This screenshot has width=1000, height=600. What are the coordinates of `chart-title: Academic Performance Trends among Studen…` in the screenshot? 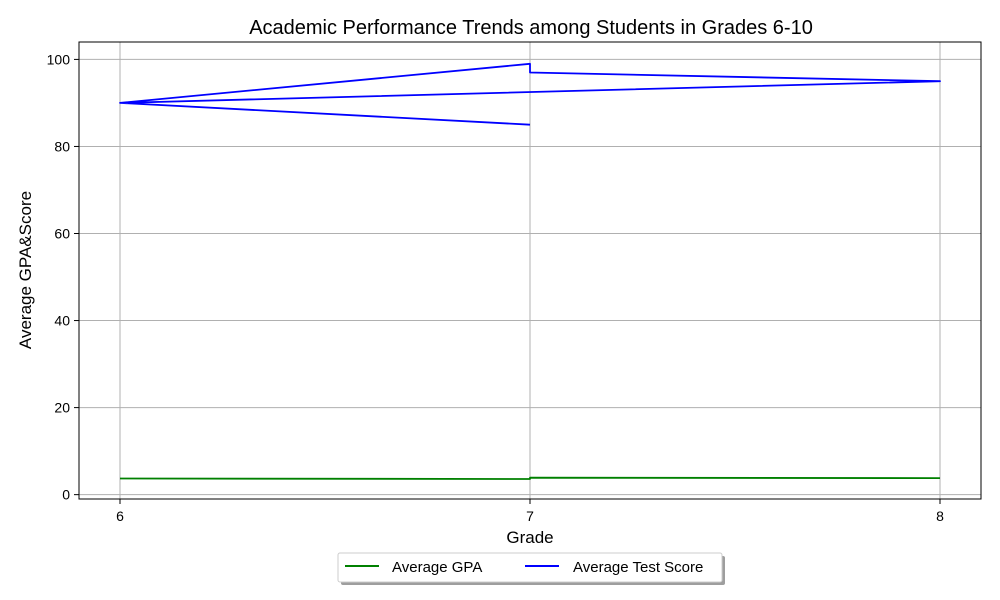 It's located at (531, 28).